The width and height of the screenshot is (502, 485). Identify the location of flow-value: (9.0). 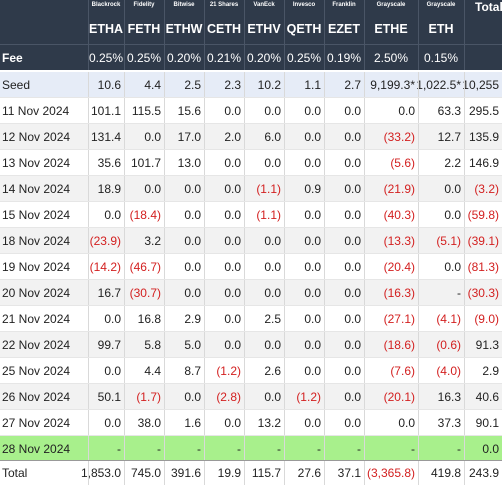
(486, 318).